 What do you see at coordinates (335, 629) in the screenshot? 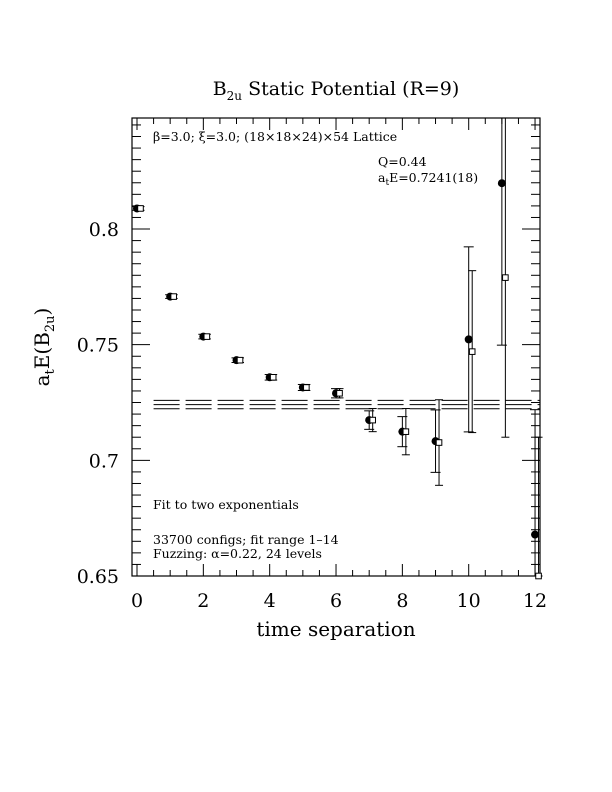
I see `x-axis-label: time separation` at bounding box center [335, 629].